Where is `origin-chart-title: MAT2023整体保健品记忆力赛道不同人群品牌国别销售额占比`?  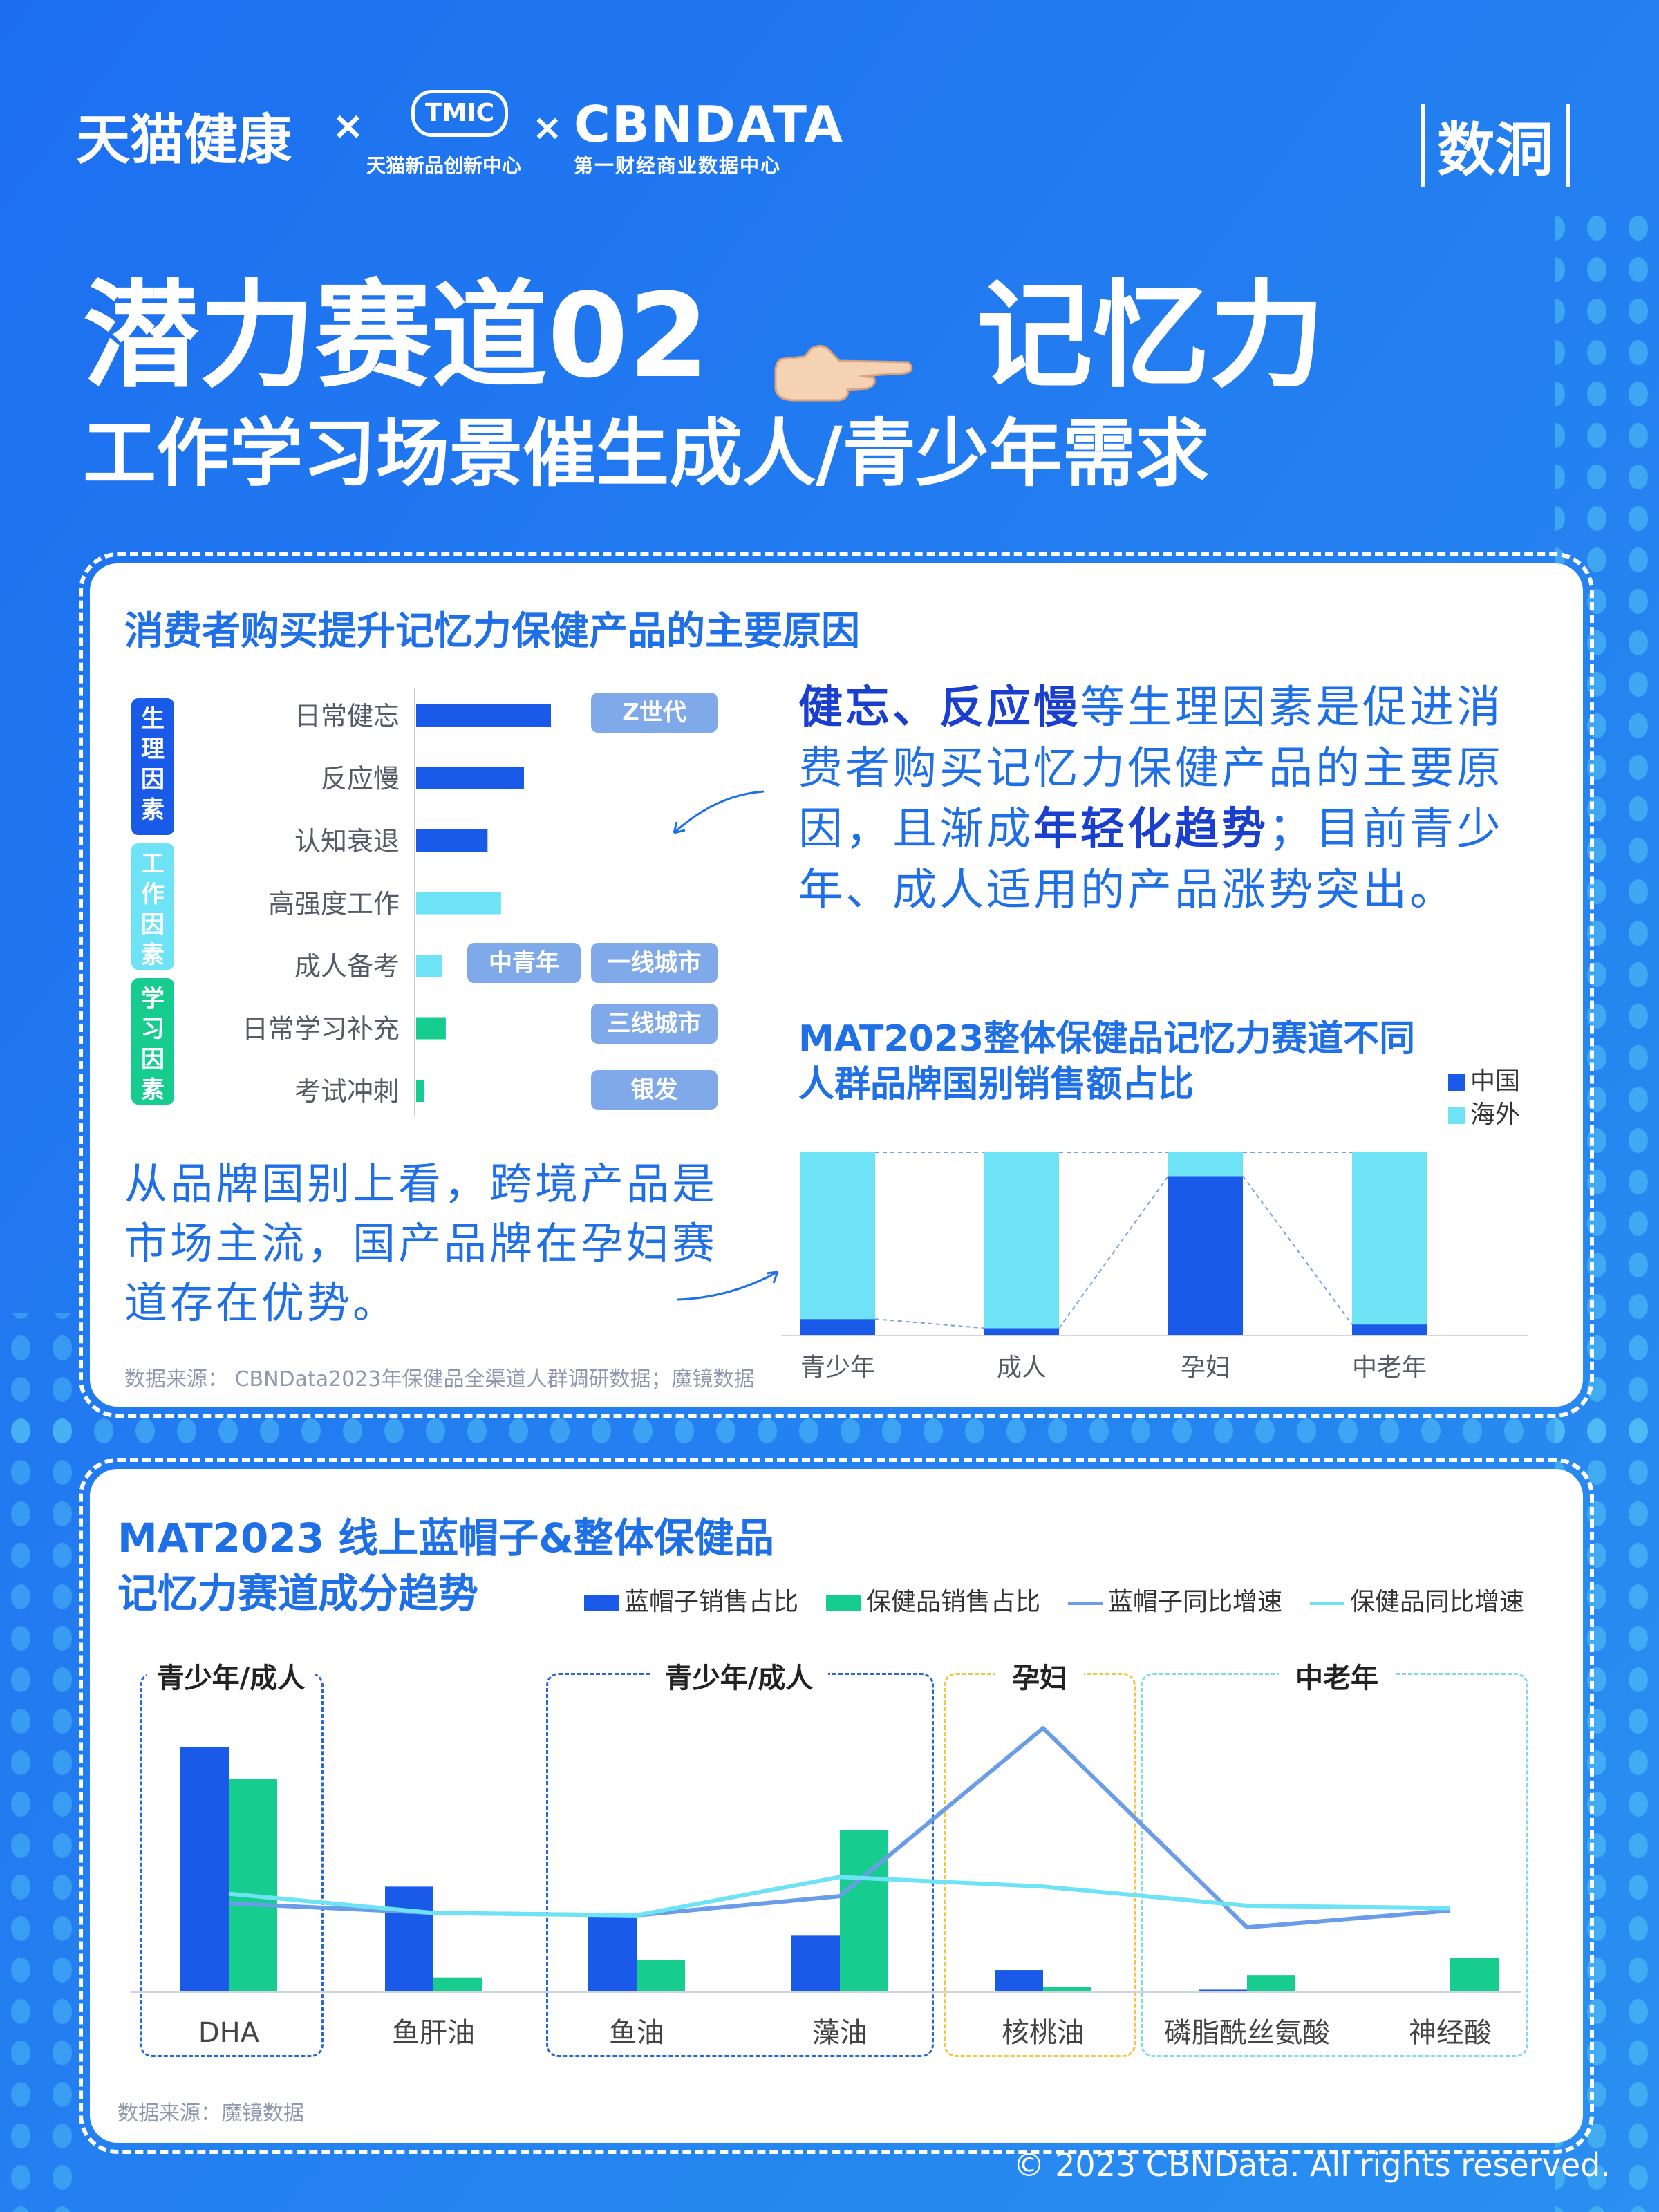 origin-chart-title: MAT2023整体保健品记忆力赛道不同人群品牌国别销售额占比 is located at coordinates (1107, 1061).